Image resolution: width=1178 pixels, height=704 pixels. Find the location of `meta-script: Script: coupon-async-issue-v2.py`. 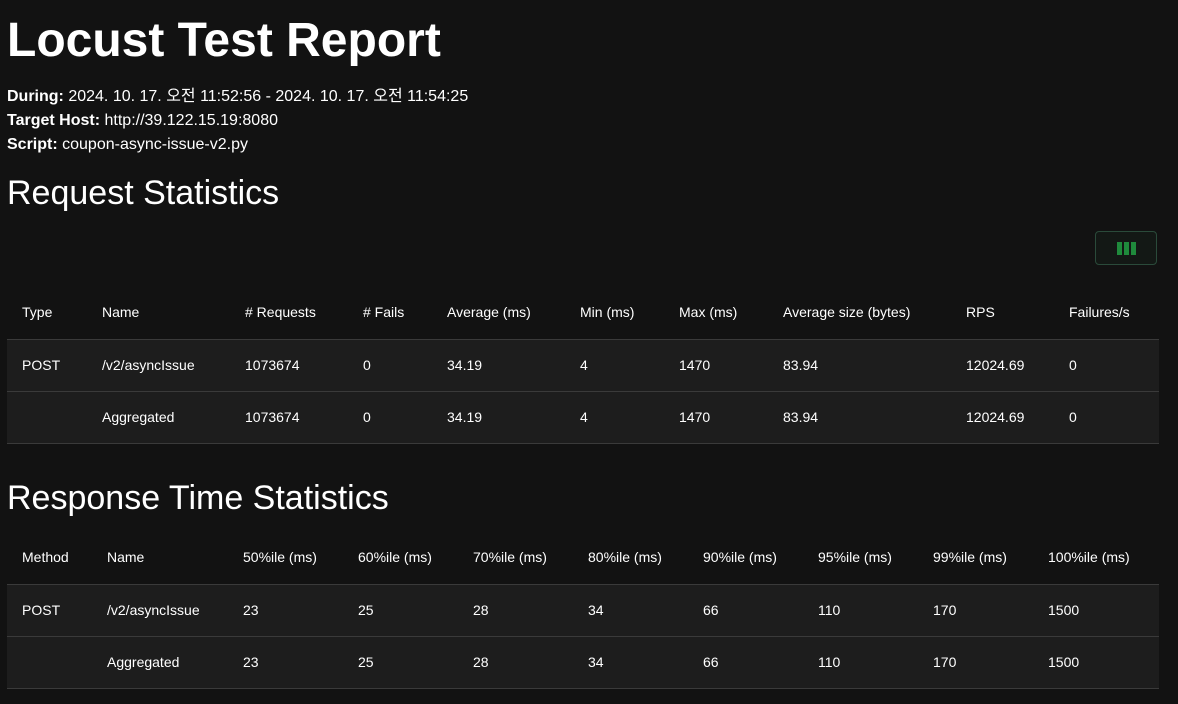

meta-script: Script: coupon-async-issue-v2.py is located at coordinates (237, 145).